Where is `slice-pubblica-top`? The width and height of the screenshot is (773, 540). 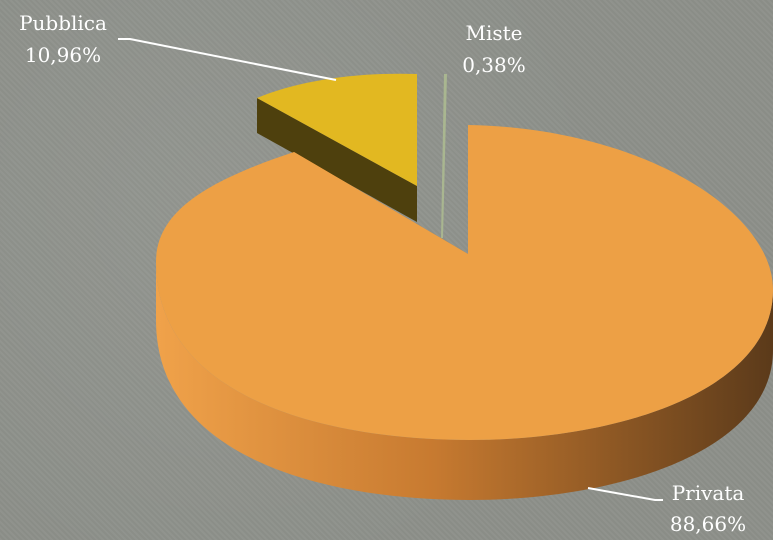 slice-pubblica-top is located at coordinates (337, 129).